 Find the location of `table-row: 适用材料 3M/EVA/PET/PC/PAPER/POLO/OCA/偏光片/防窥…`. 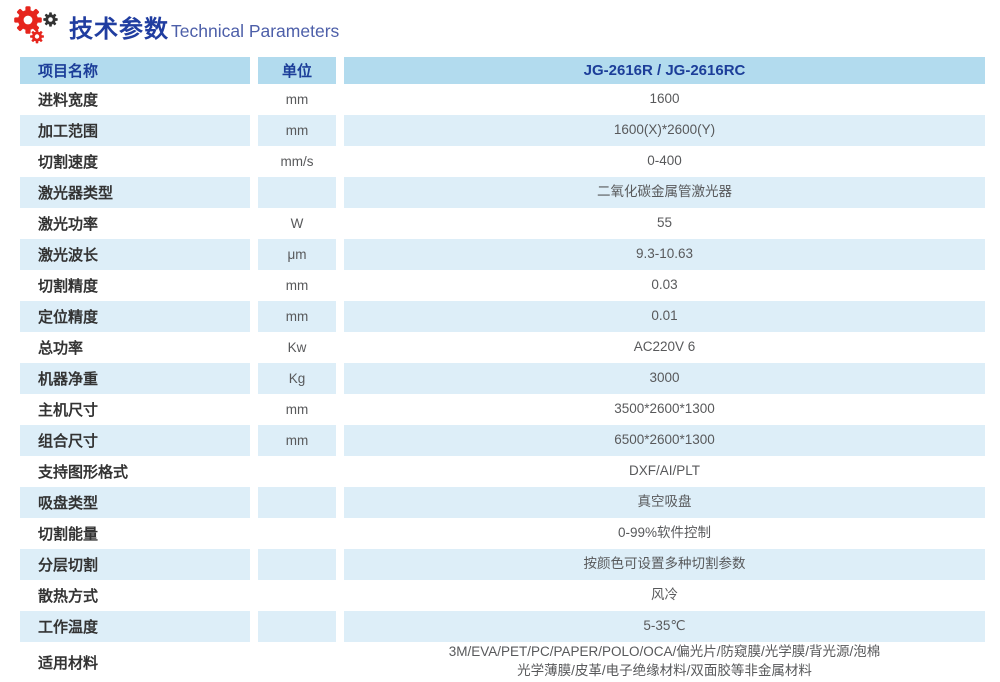

table-row: 适用材料 3M/EVA/PET/PC/PAPER/POLO/OCA/偏光片/防窥… is located at coordinates (502, 662).